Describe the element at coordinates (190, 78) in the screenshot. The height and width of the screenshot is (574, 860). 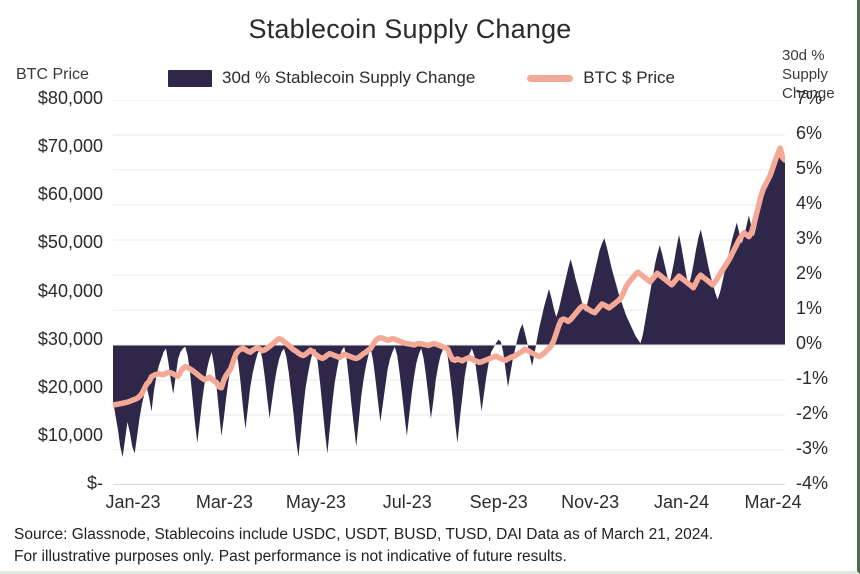
I see `legend-area-swatch-icon` at that location.